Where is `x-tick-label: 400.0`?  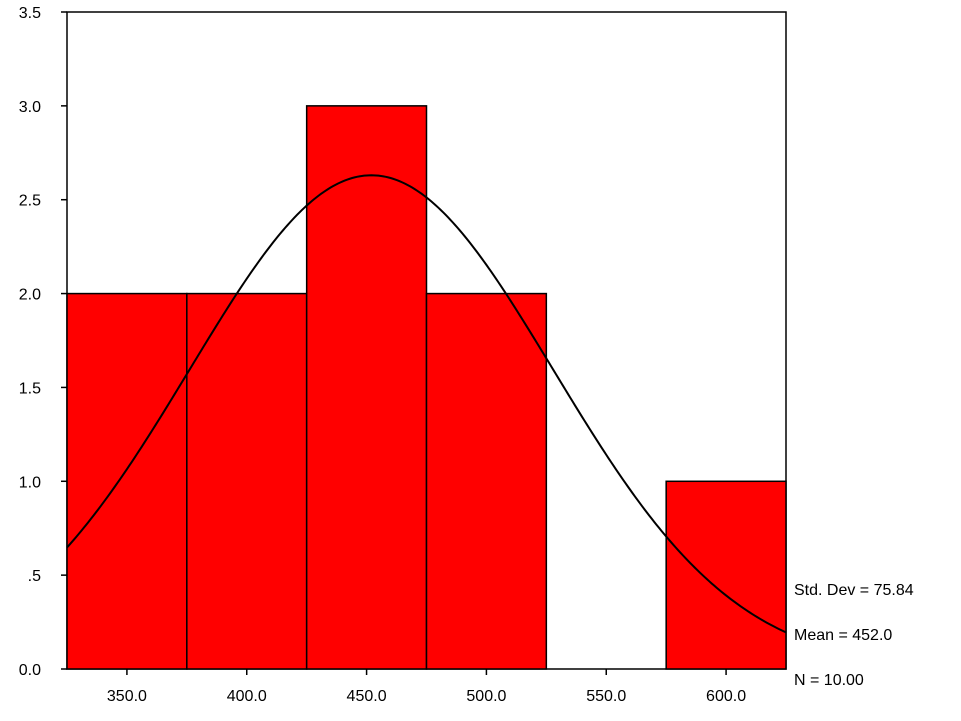
x-tick-label: 400.0 is located at coordinates (247, 696).